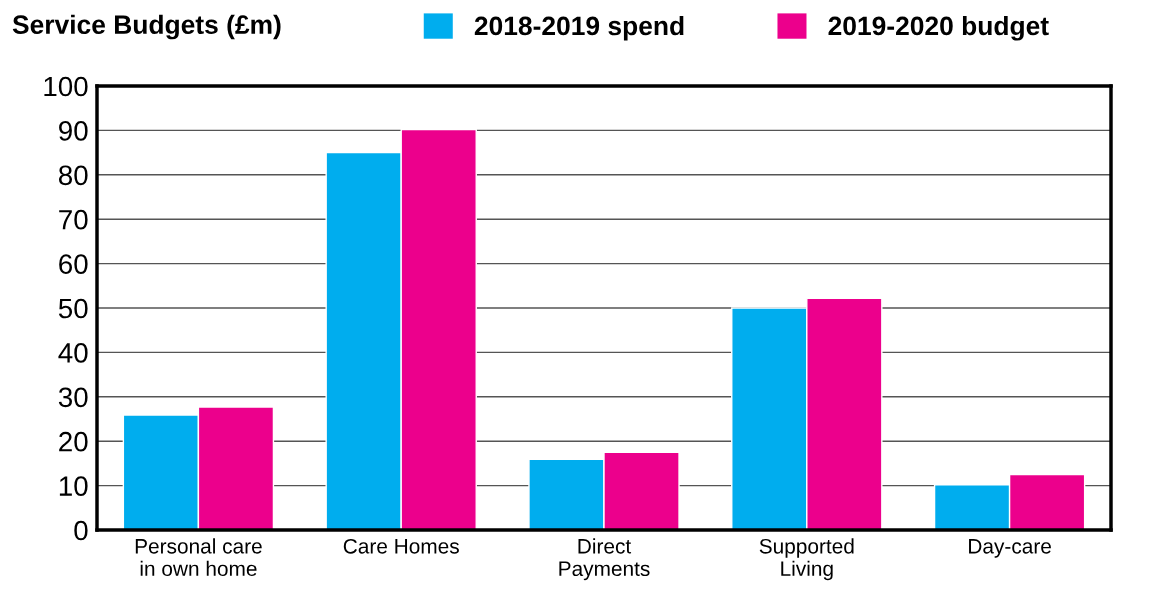 This screenshot has width=1151, height=597. What do you see at coordinates (604, 559) in the screenshot?
I see `x-tick-label: Direct Payments` at bounding box center [604, 559].